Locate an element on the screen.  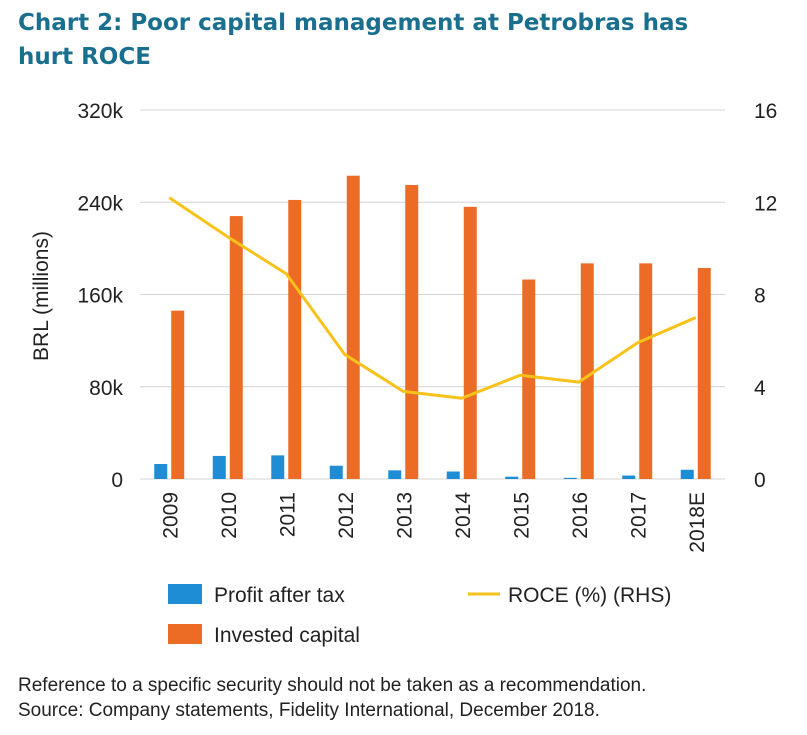
bar-profit-2011 is located at coordinates (278, 467).